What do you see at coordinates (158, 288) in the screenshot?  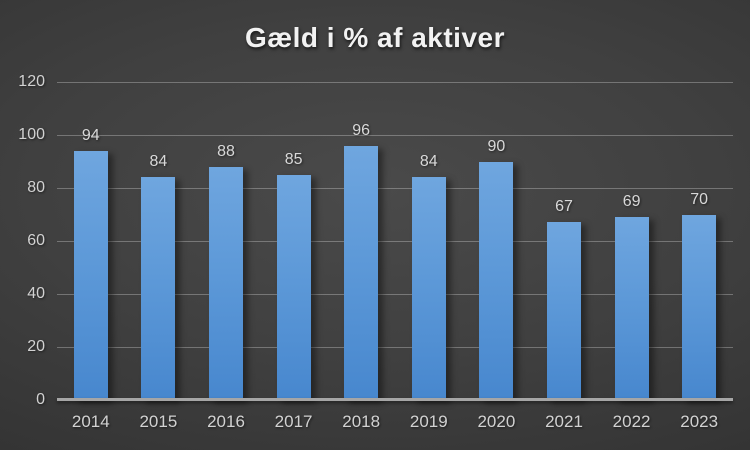 I see `bar-2015` at bounding box center [158, 288].